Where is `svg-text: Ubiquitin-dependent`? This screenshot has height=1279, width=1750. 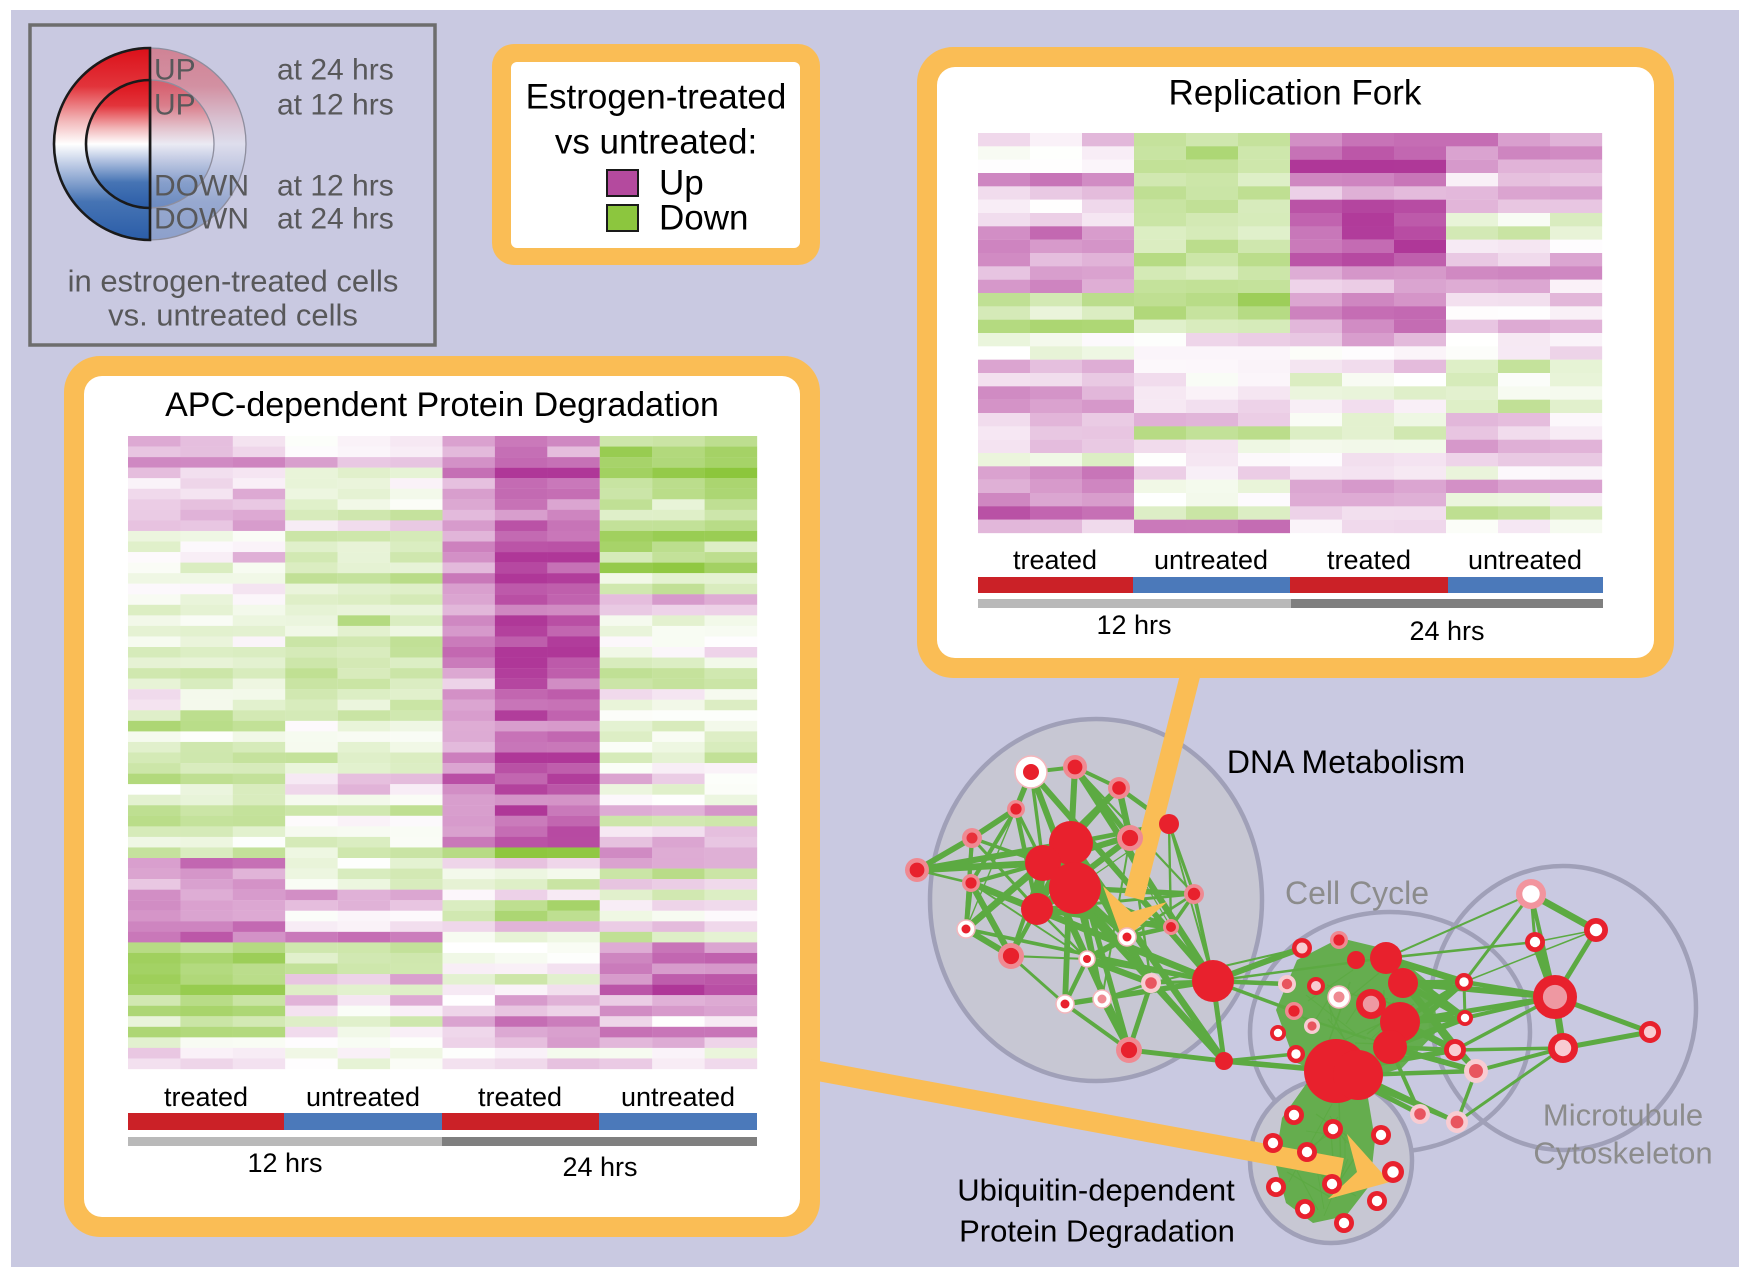
svg-text: Ubiquitin-dependent is located at coordinates (1096, 1190).